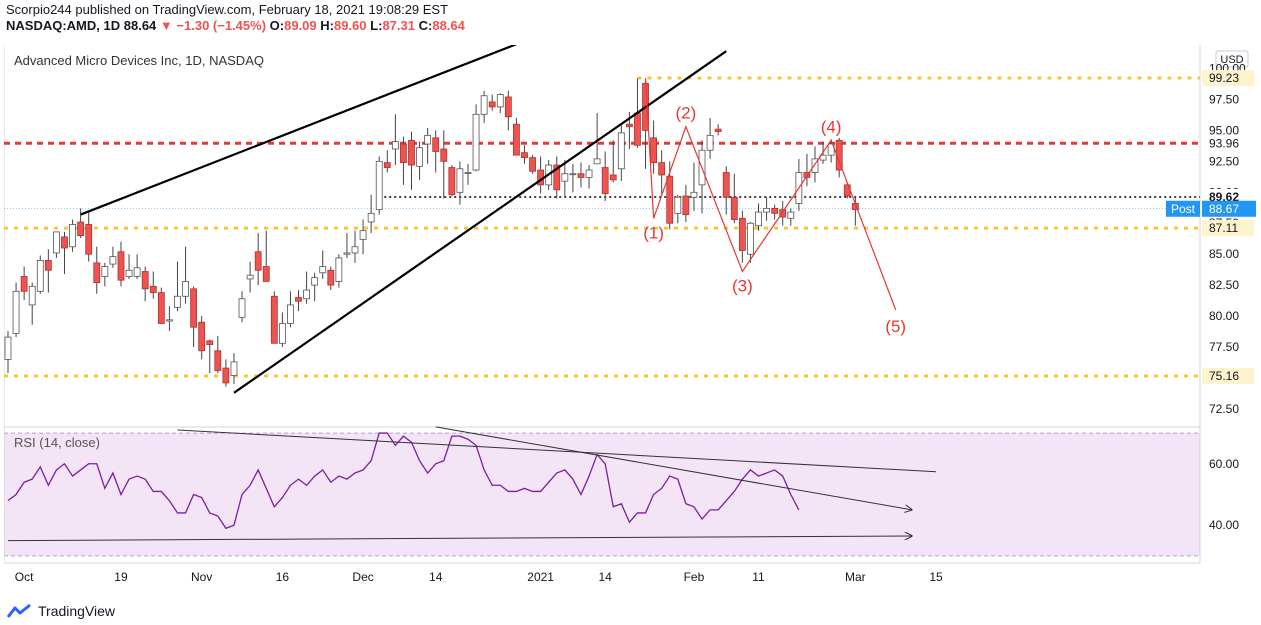 The image size is (1261, 625). Describe the element at coordinates (140, 25) in the screenshot. I see `last-price: 88.64` at that location.